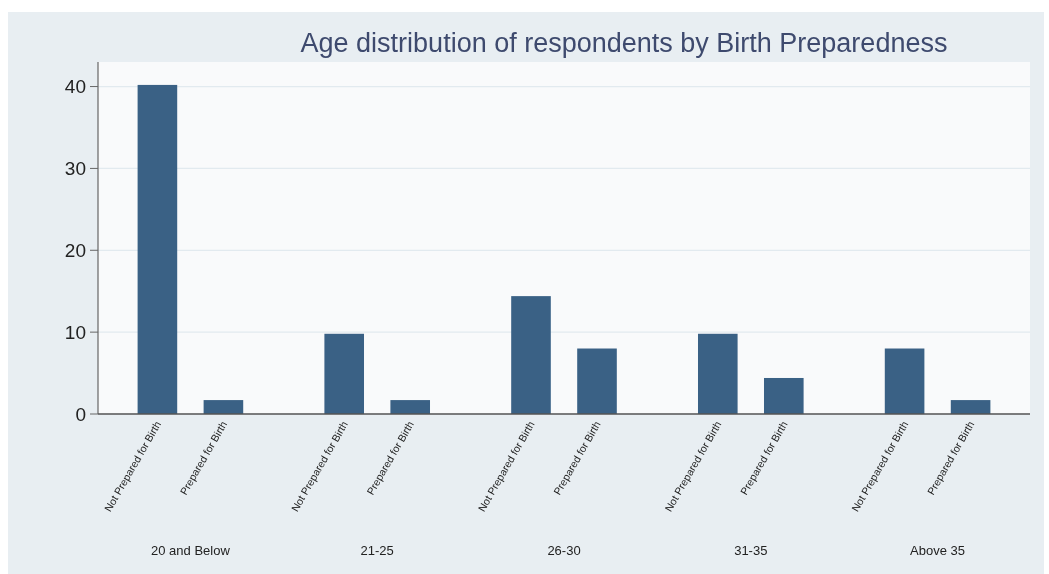  Describe the element at coordinates (80, 414) in the screenshot. I see `y-tick-label: 0` at that location.